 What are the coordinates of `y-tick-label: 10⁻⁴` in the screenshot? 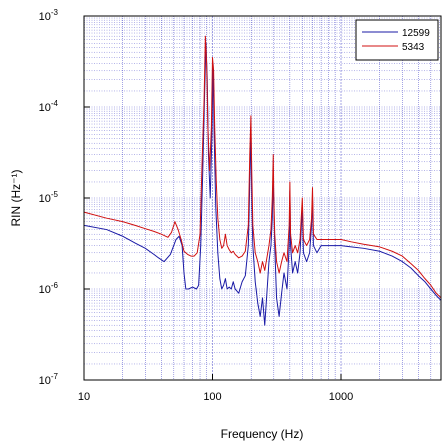 It's located at (49, 106).